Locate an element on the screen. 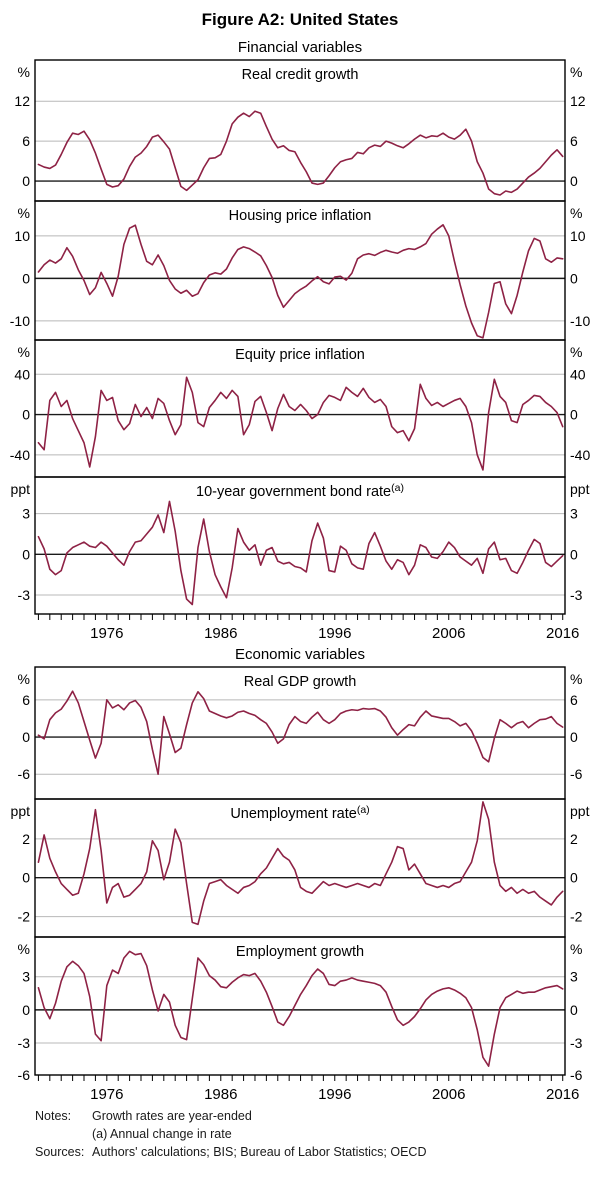  group-subtitle-economic: Economic variables is located at coordinates (300, 654).